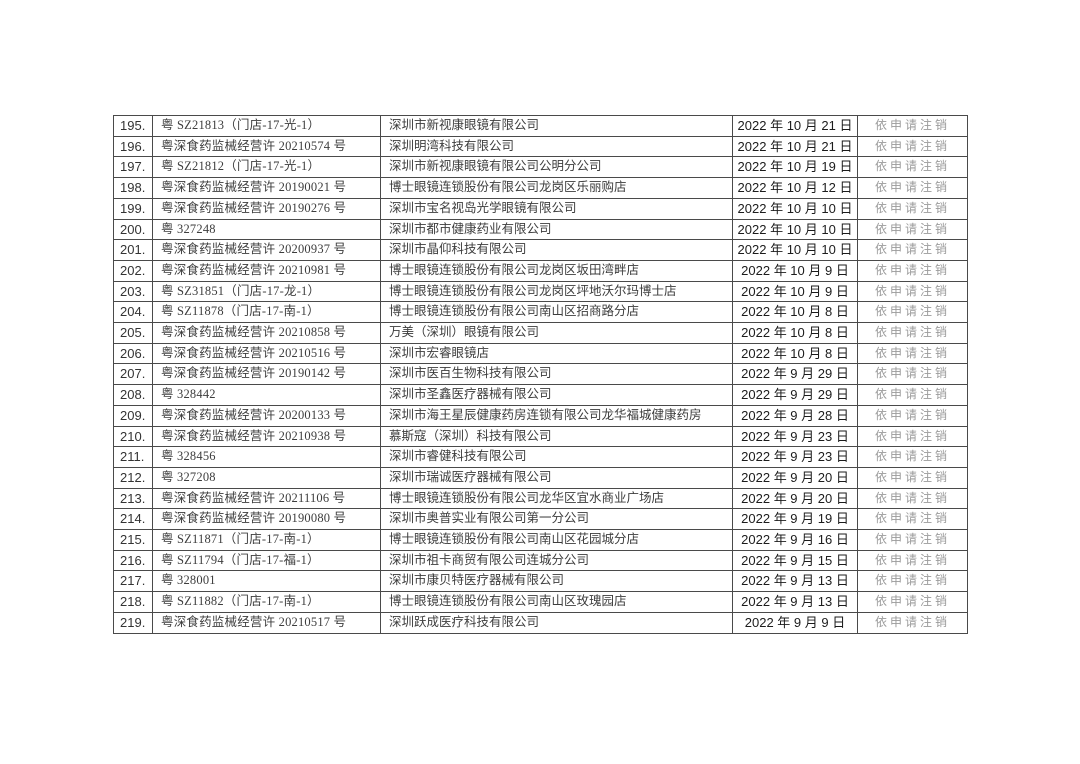 The height and width of the screenshot is (764, 1080). Describe the element at coordinates (795, 188) in the screenshot. I see `cancel-date-cell: 2022 年 10 月 12 日` at that location.